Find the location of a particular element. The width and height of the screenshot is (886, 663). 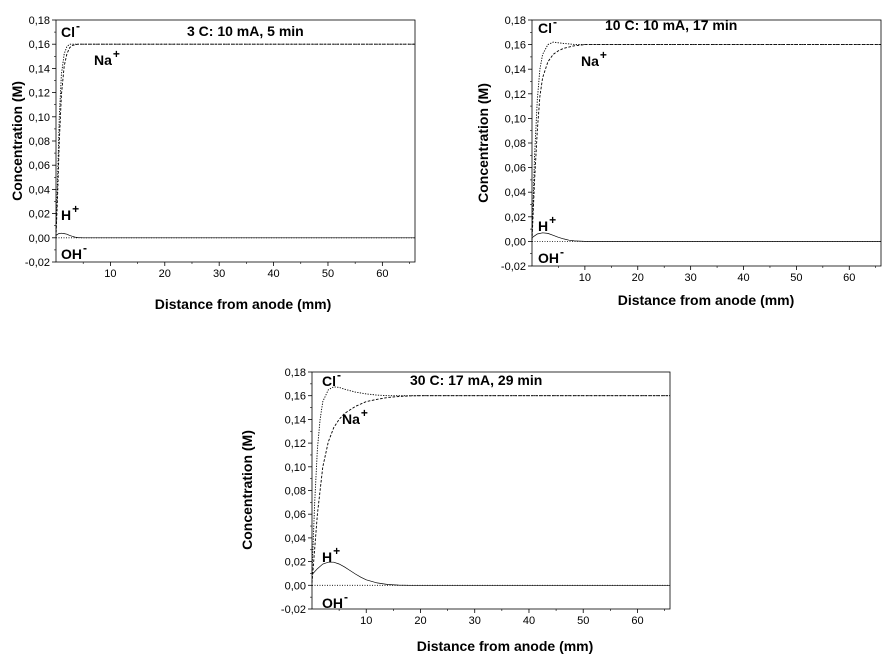

chart-title: 3 C: 10 mA, 5 min is located at coordinates (245, 31).